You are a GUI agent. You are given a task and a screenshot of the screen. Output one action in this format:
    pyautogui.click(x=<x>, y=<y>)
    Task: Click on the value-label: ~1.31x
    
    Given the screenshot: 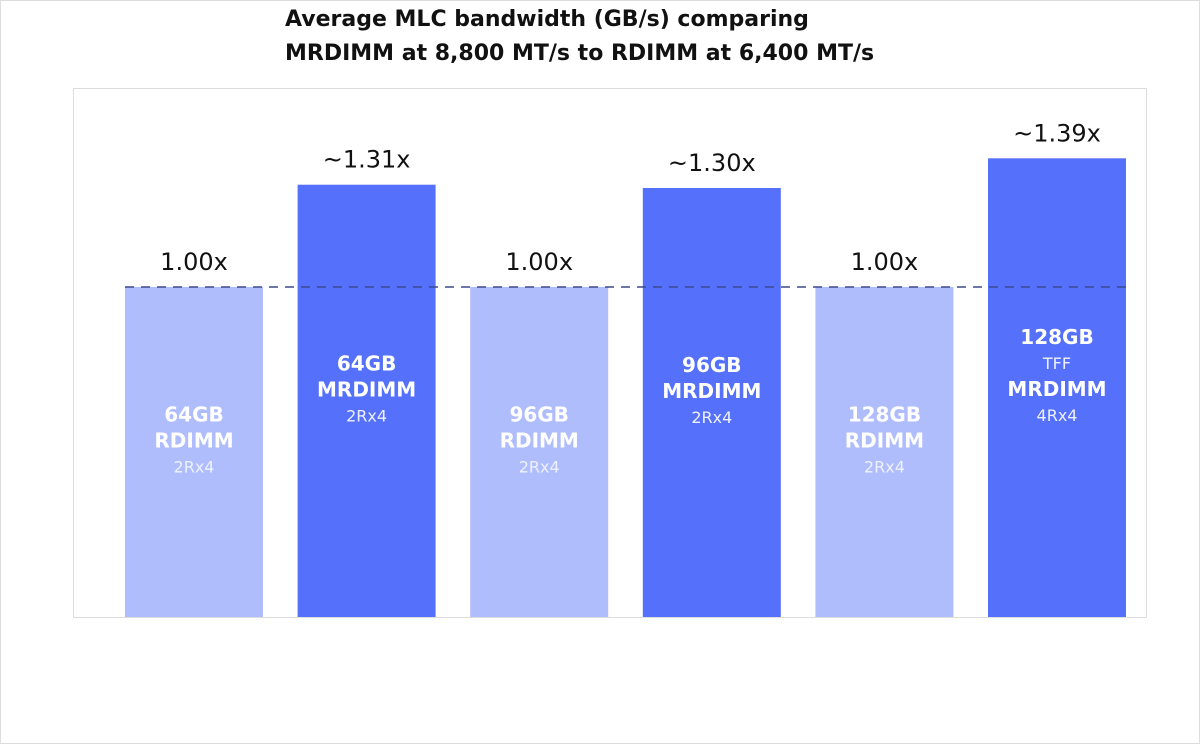 What is the action you would take?
    pyautogui.click(x=367, y=160)
    